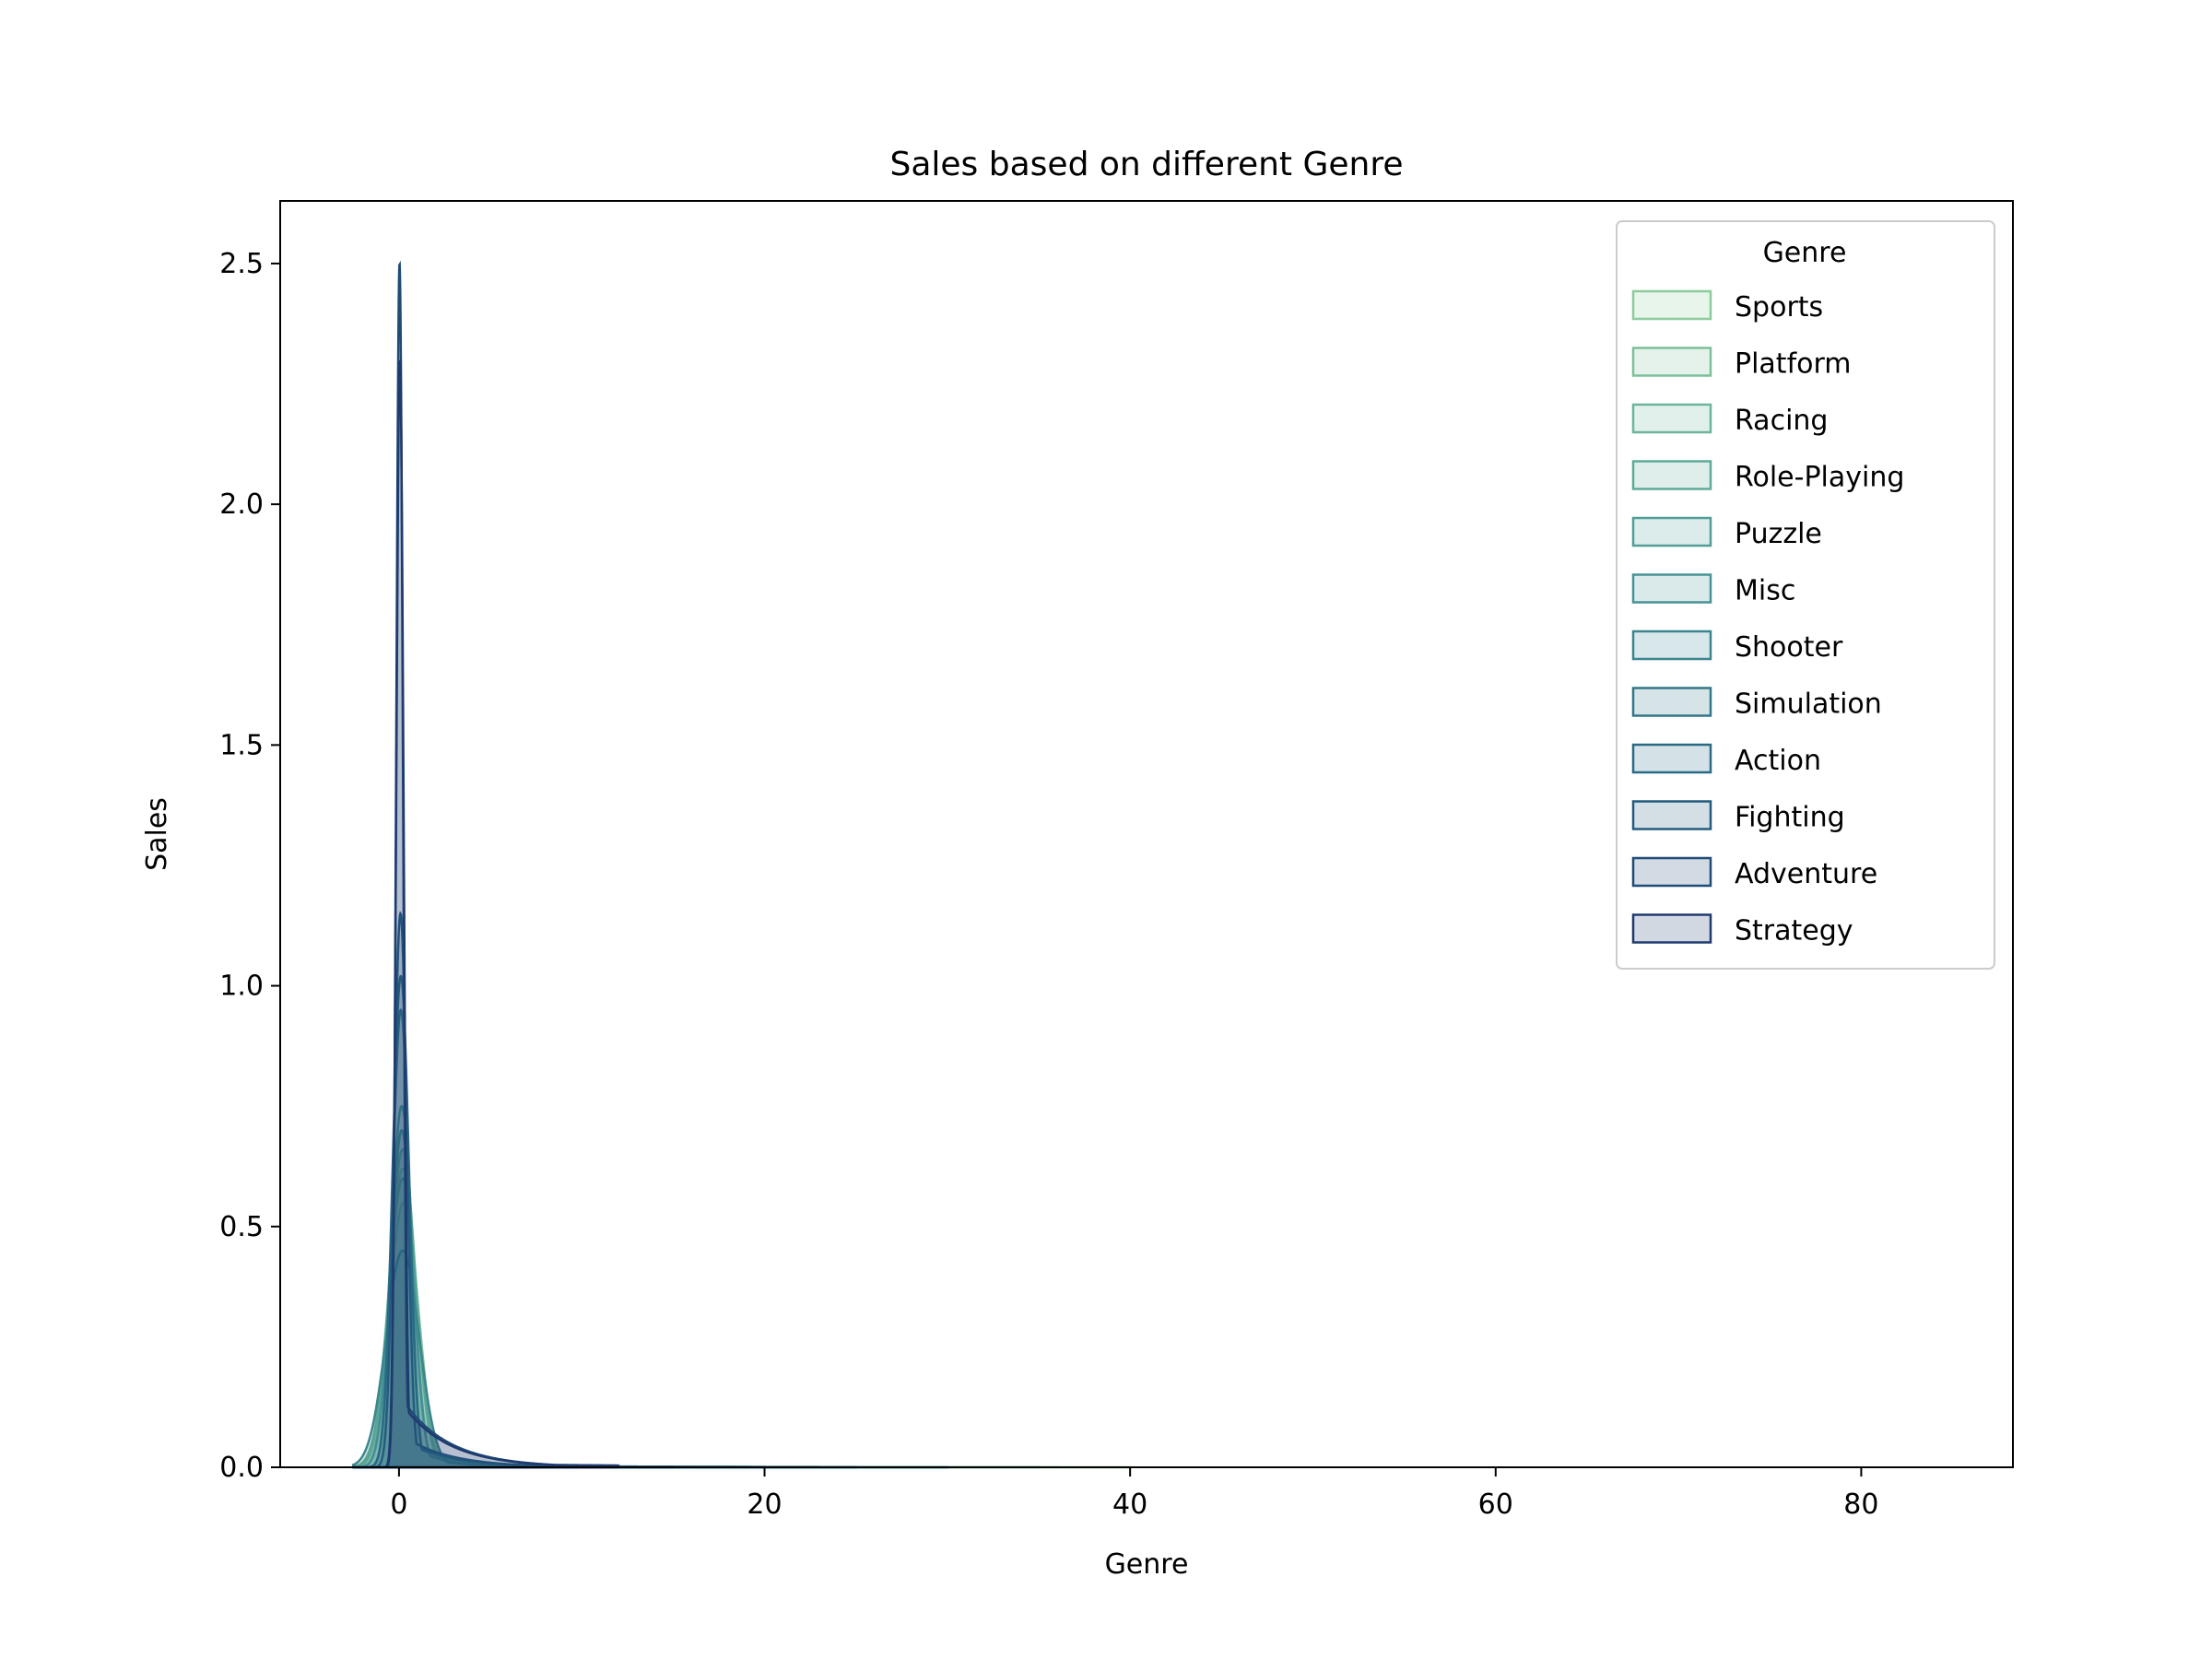  I want to click on x-axis-ticks: 0 20 40 60 80, so click(1134, 1494).